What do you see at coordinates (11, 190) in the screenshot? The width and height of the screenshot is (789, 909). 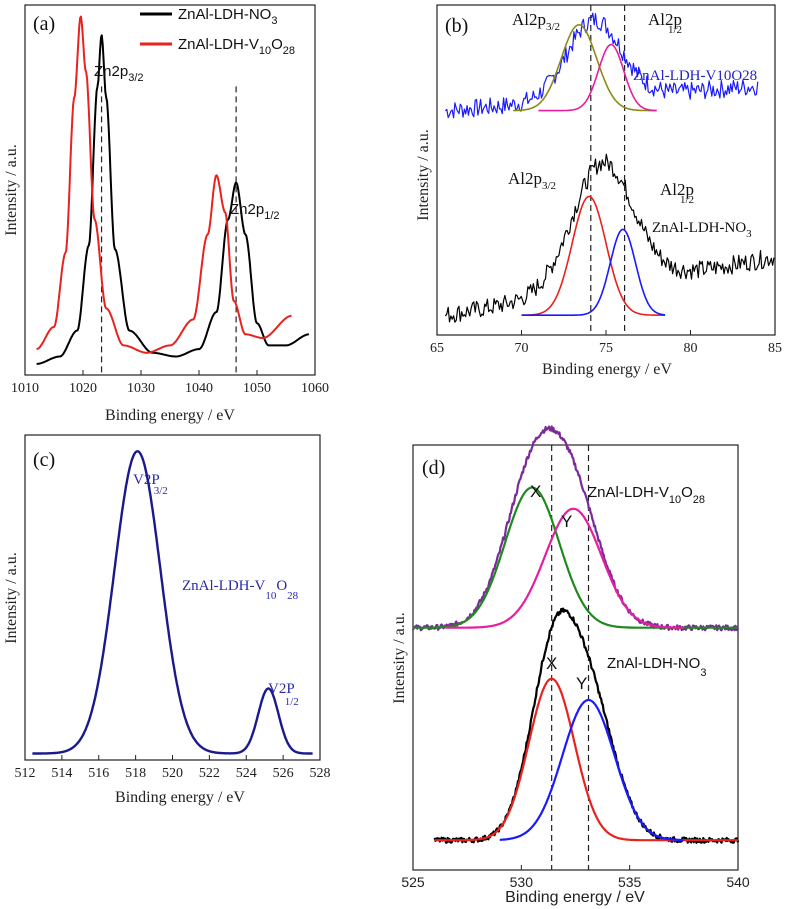 I see `panel-a-ylabel: Intensity / a.u.` at bounding box center [11, 190].